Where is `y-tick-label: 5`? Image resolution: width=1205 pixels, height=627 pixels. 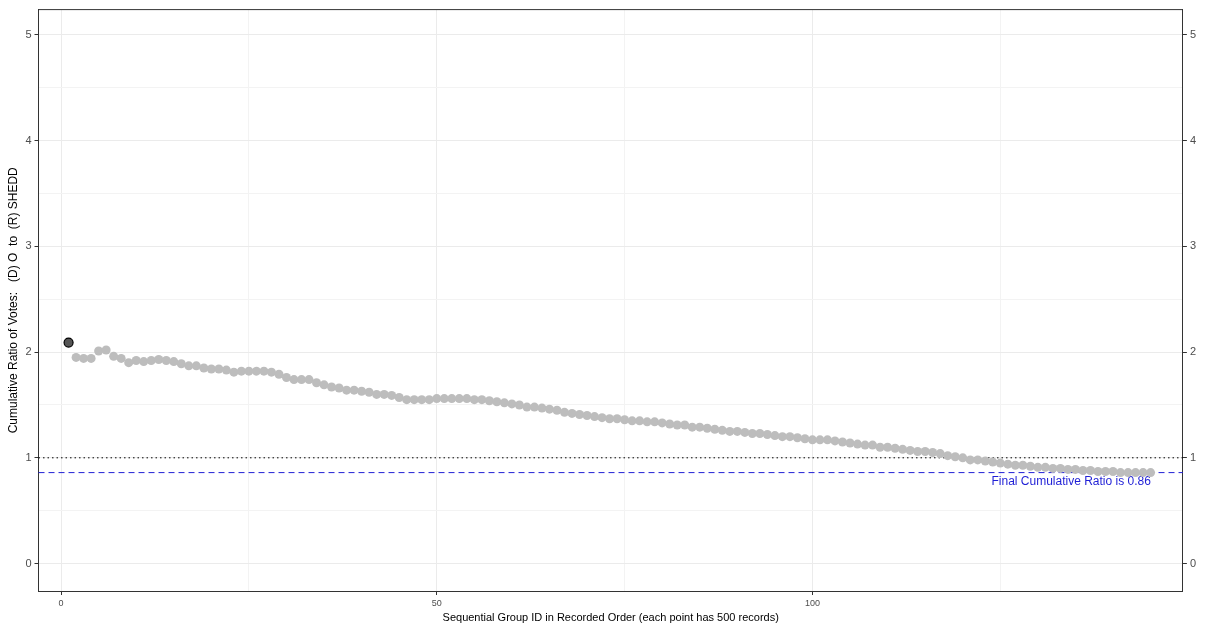 y-tick-label: 5 is located at coordinates (28, 34).